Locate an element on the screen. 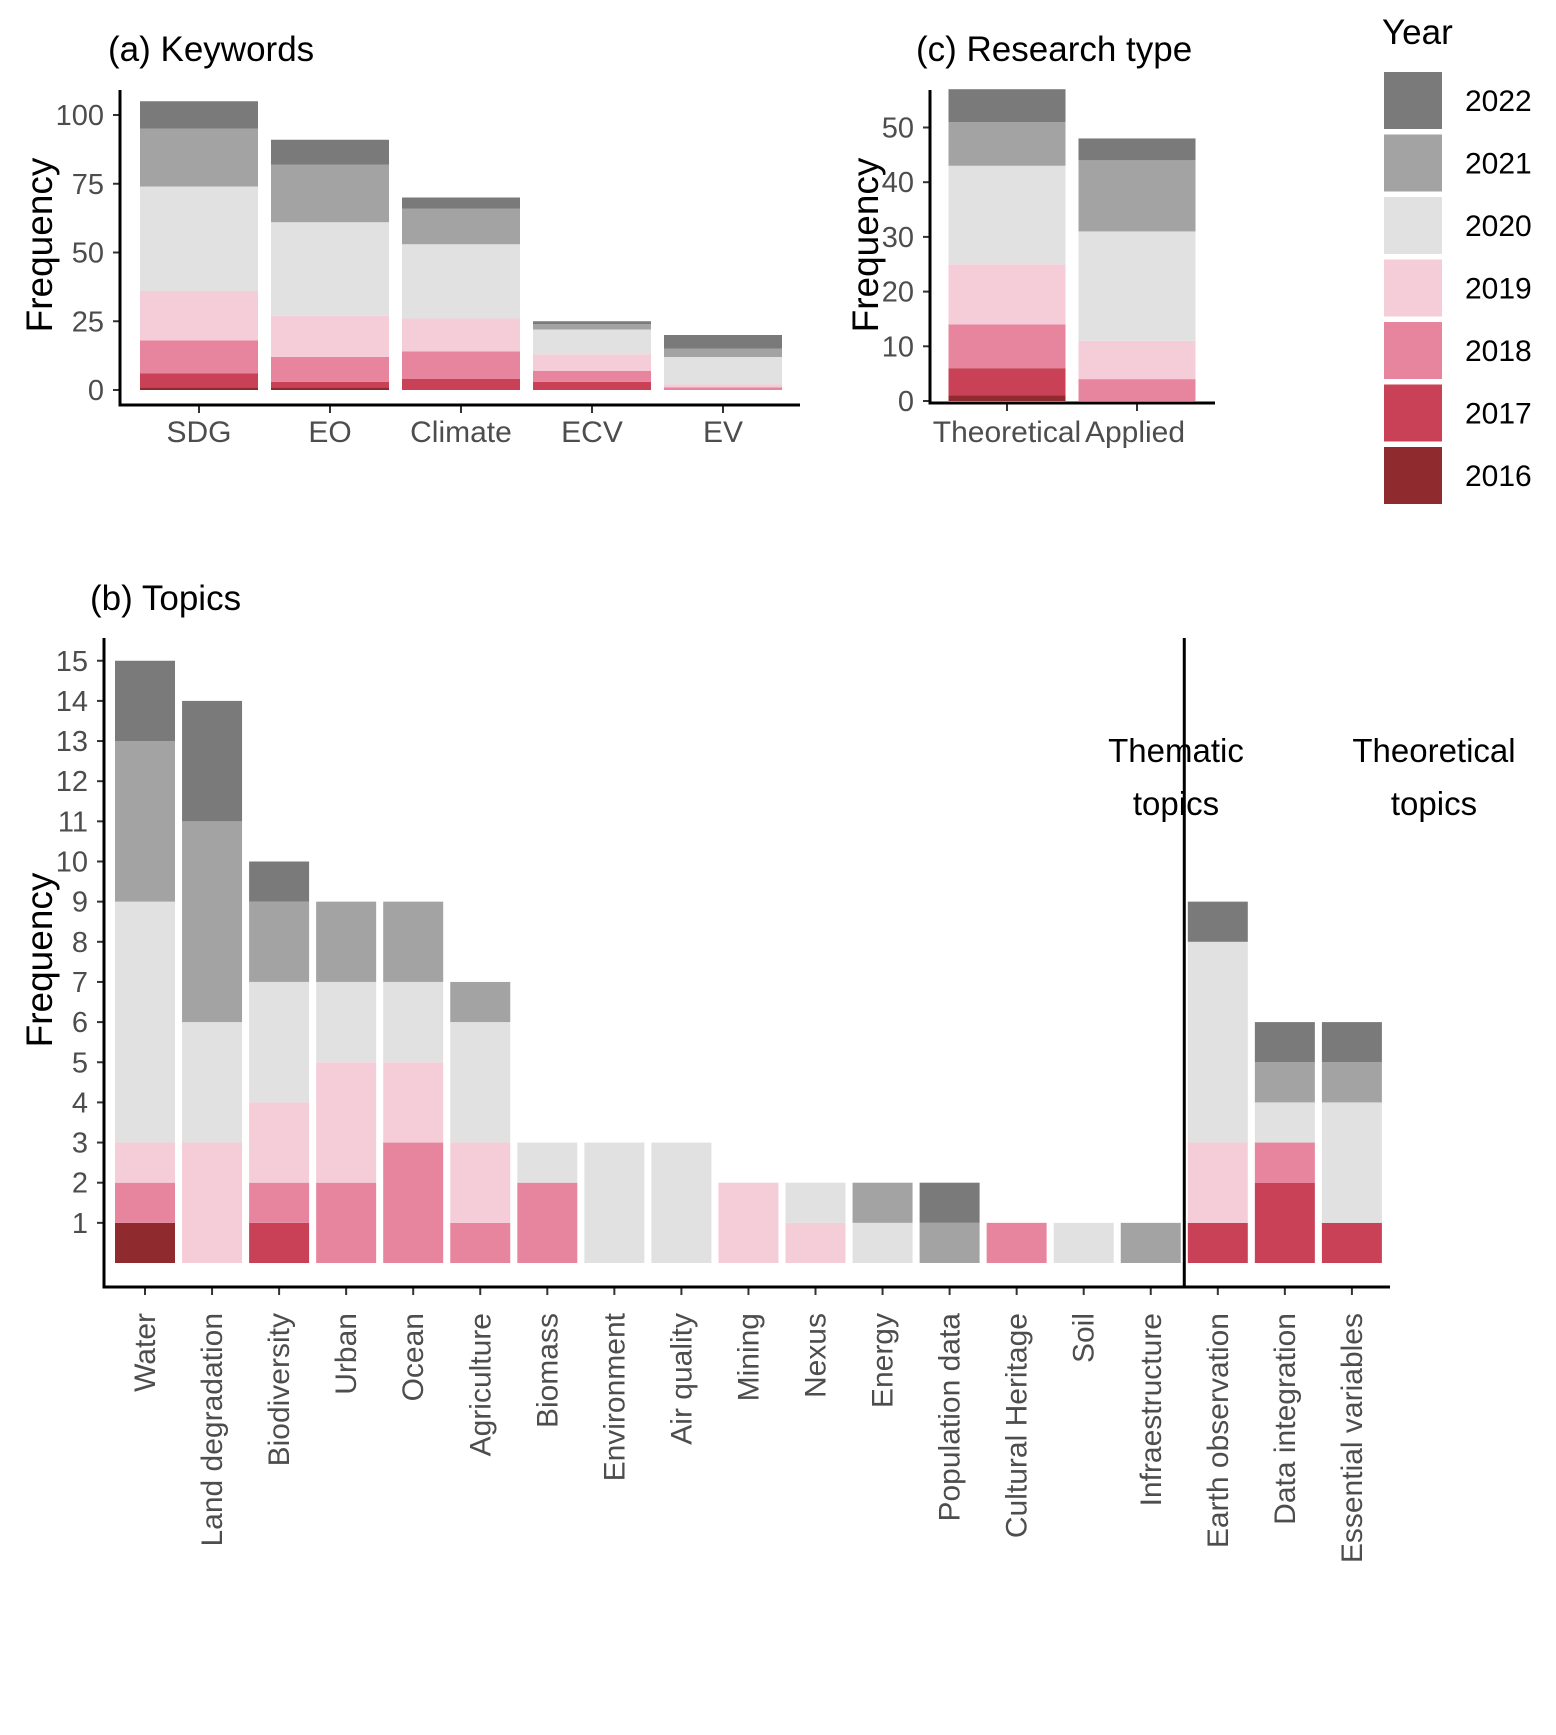  keywords-y-tick-label: 50 is located at coordinates (88, 254).